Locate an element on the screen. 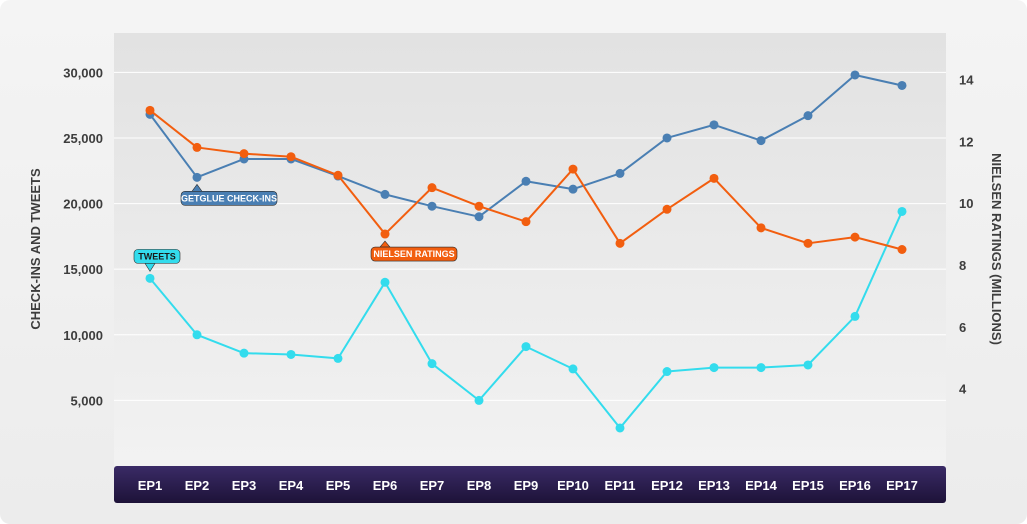  right-axis-ticks: 4 6 8 10 12 14 is located at coordinates (966, 234).